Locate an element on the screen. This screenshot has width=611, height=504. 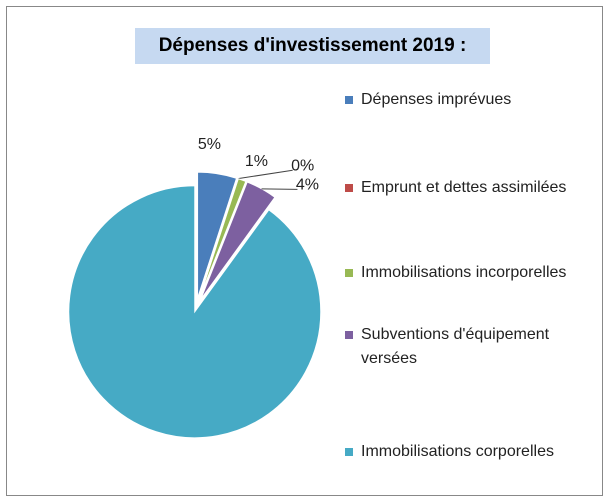
legend-item: Subventions d'équipement versées is located at coordinates (467, 347).